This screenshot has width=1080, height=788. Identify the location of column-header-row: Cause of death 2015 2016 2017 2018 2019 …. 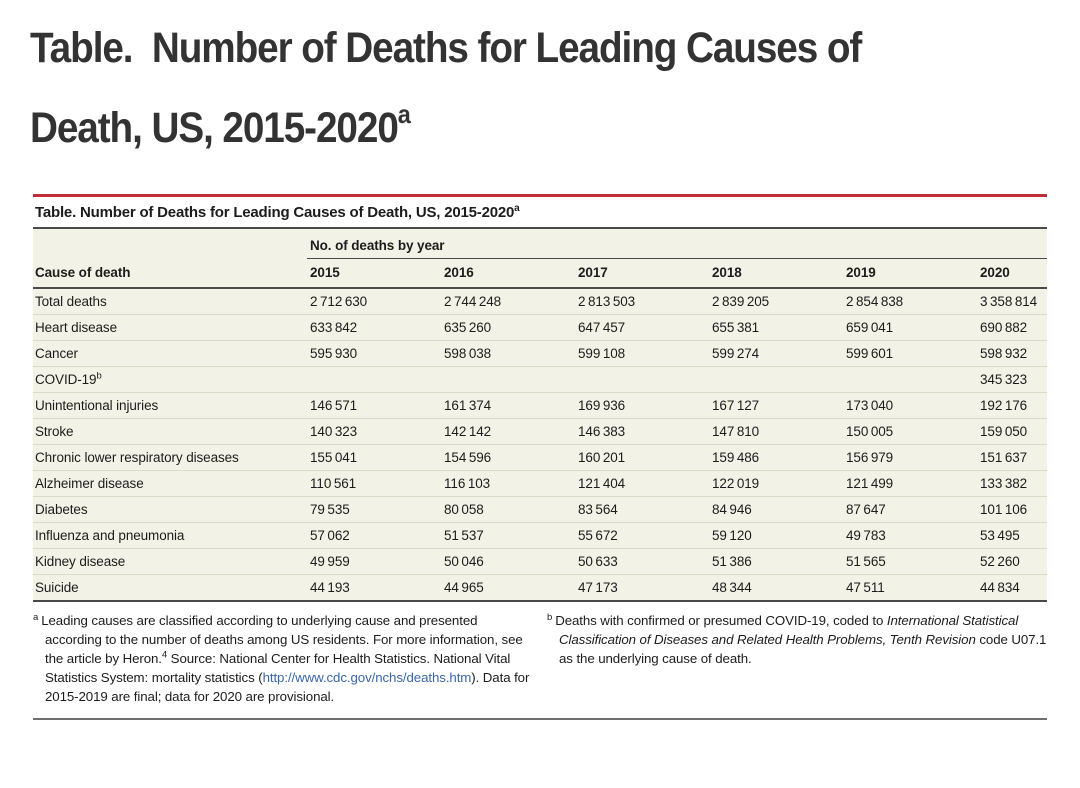
(540, 273).